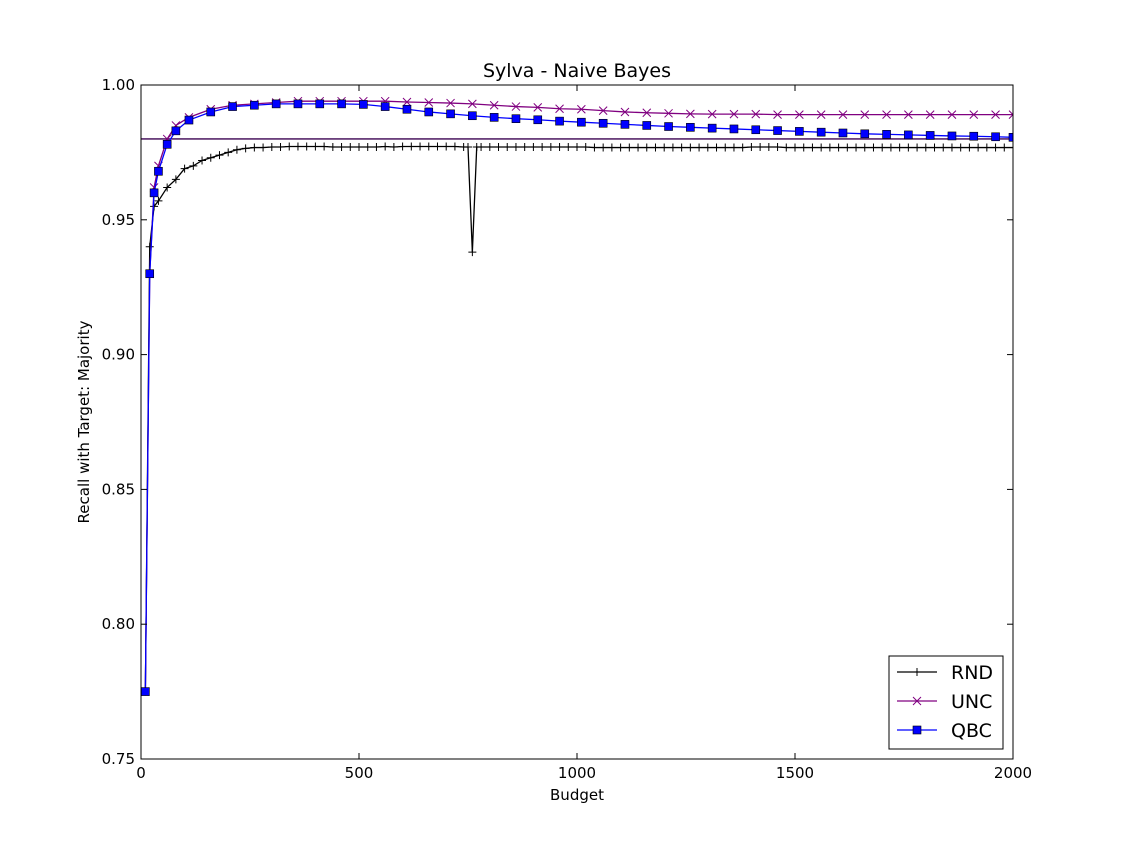 The image size is (1125, 848). Describe the element at coordinates (118, 85) in the screenshot. I see `y-tick-label: 1.00` at that location.